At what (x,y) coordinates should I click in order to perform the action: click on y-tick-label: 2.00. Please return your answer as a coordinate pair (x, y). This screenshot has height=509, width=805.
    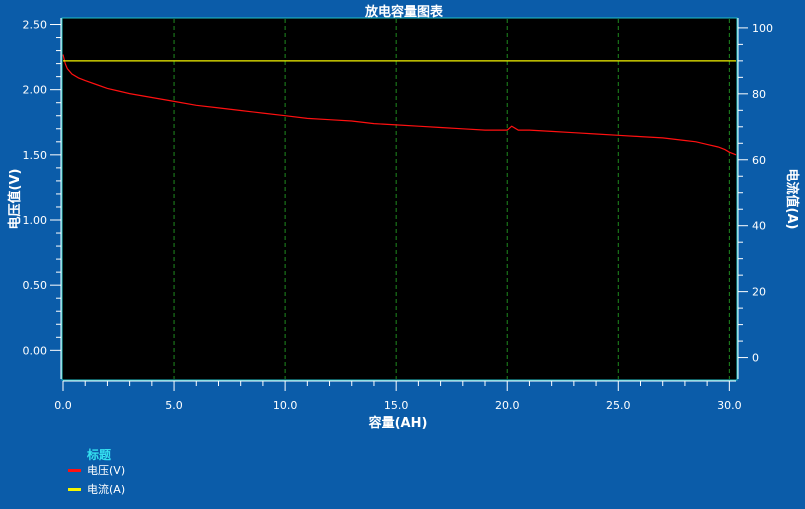
    Looking at the image, I should click on (35, 90).